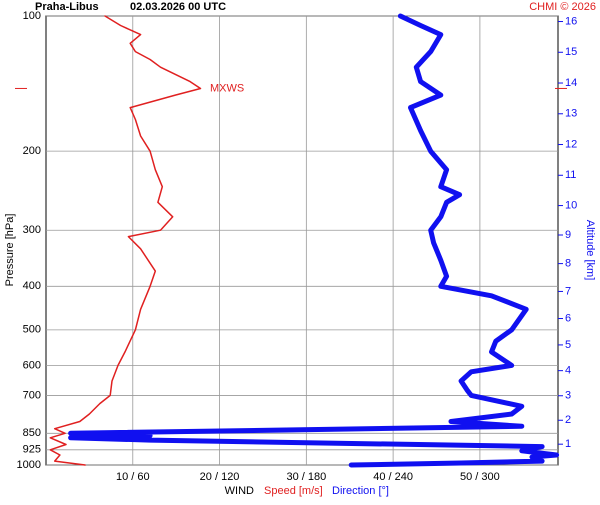  What do you see at coordinates (178, 7) in the screenshot?
I see `chart-subtitle: 02.03.2026 00 UTC` at bounding box center [178, 7].